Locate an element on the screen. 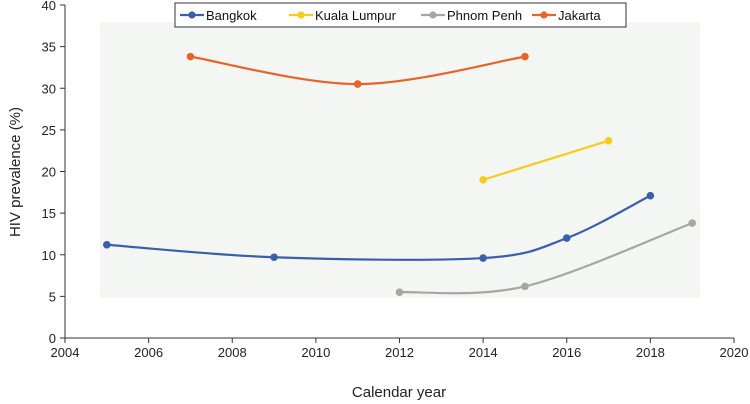  legend-label: Jakarta is located at coordinates (579, 15).